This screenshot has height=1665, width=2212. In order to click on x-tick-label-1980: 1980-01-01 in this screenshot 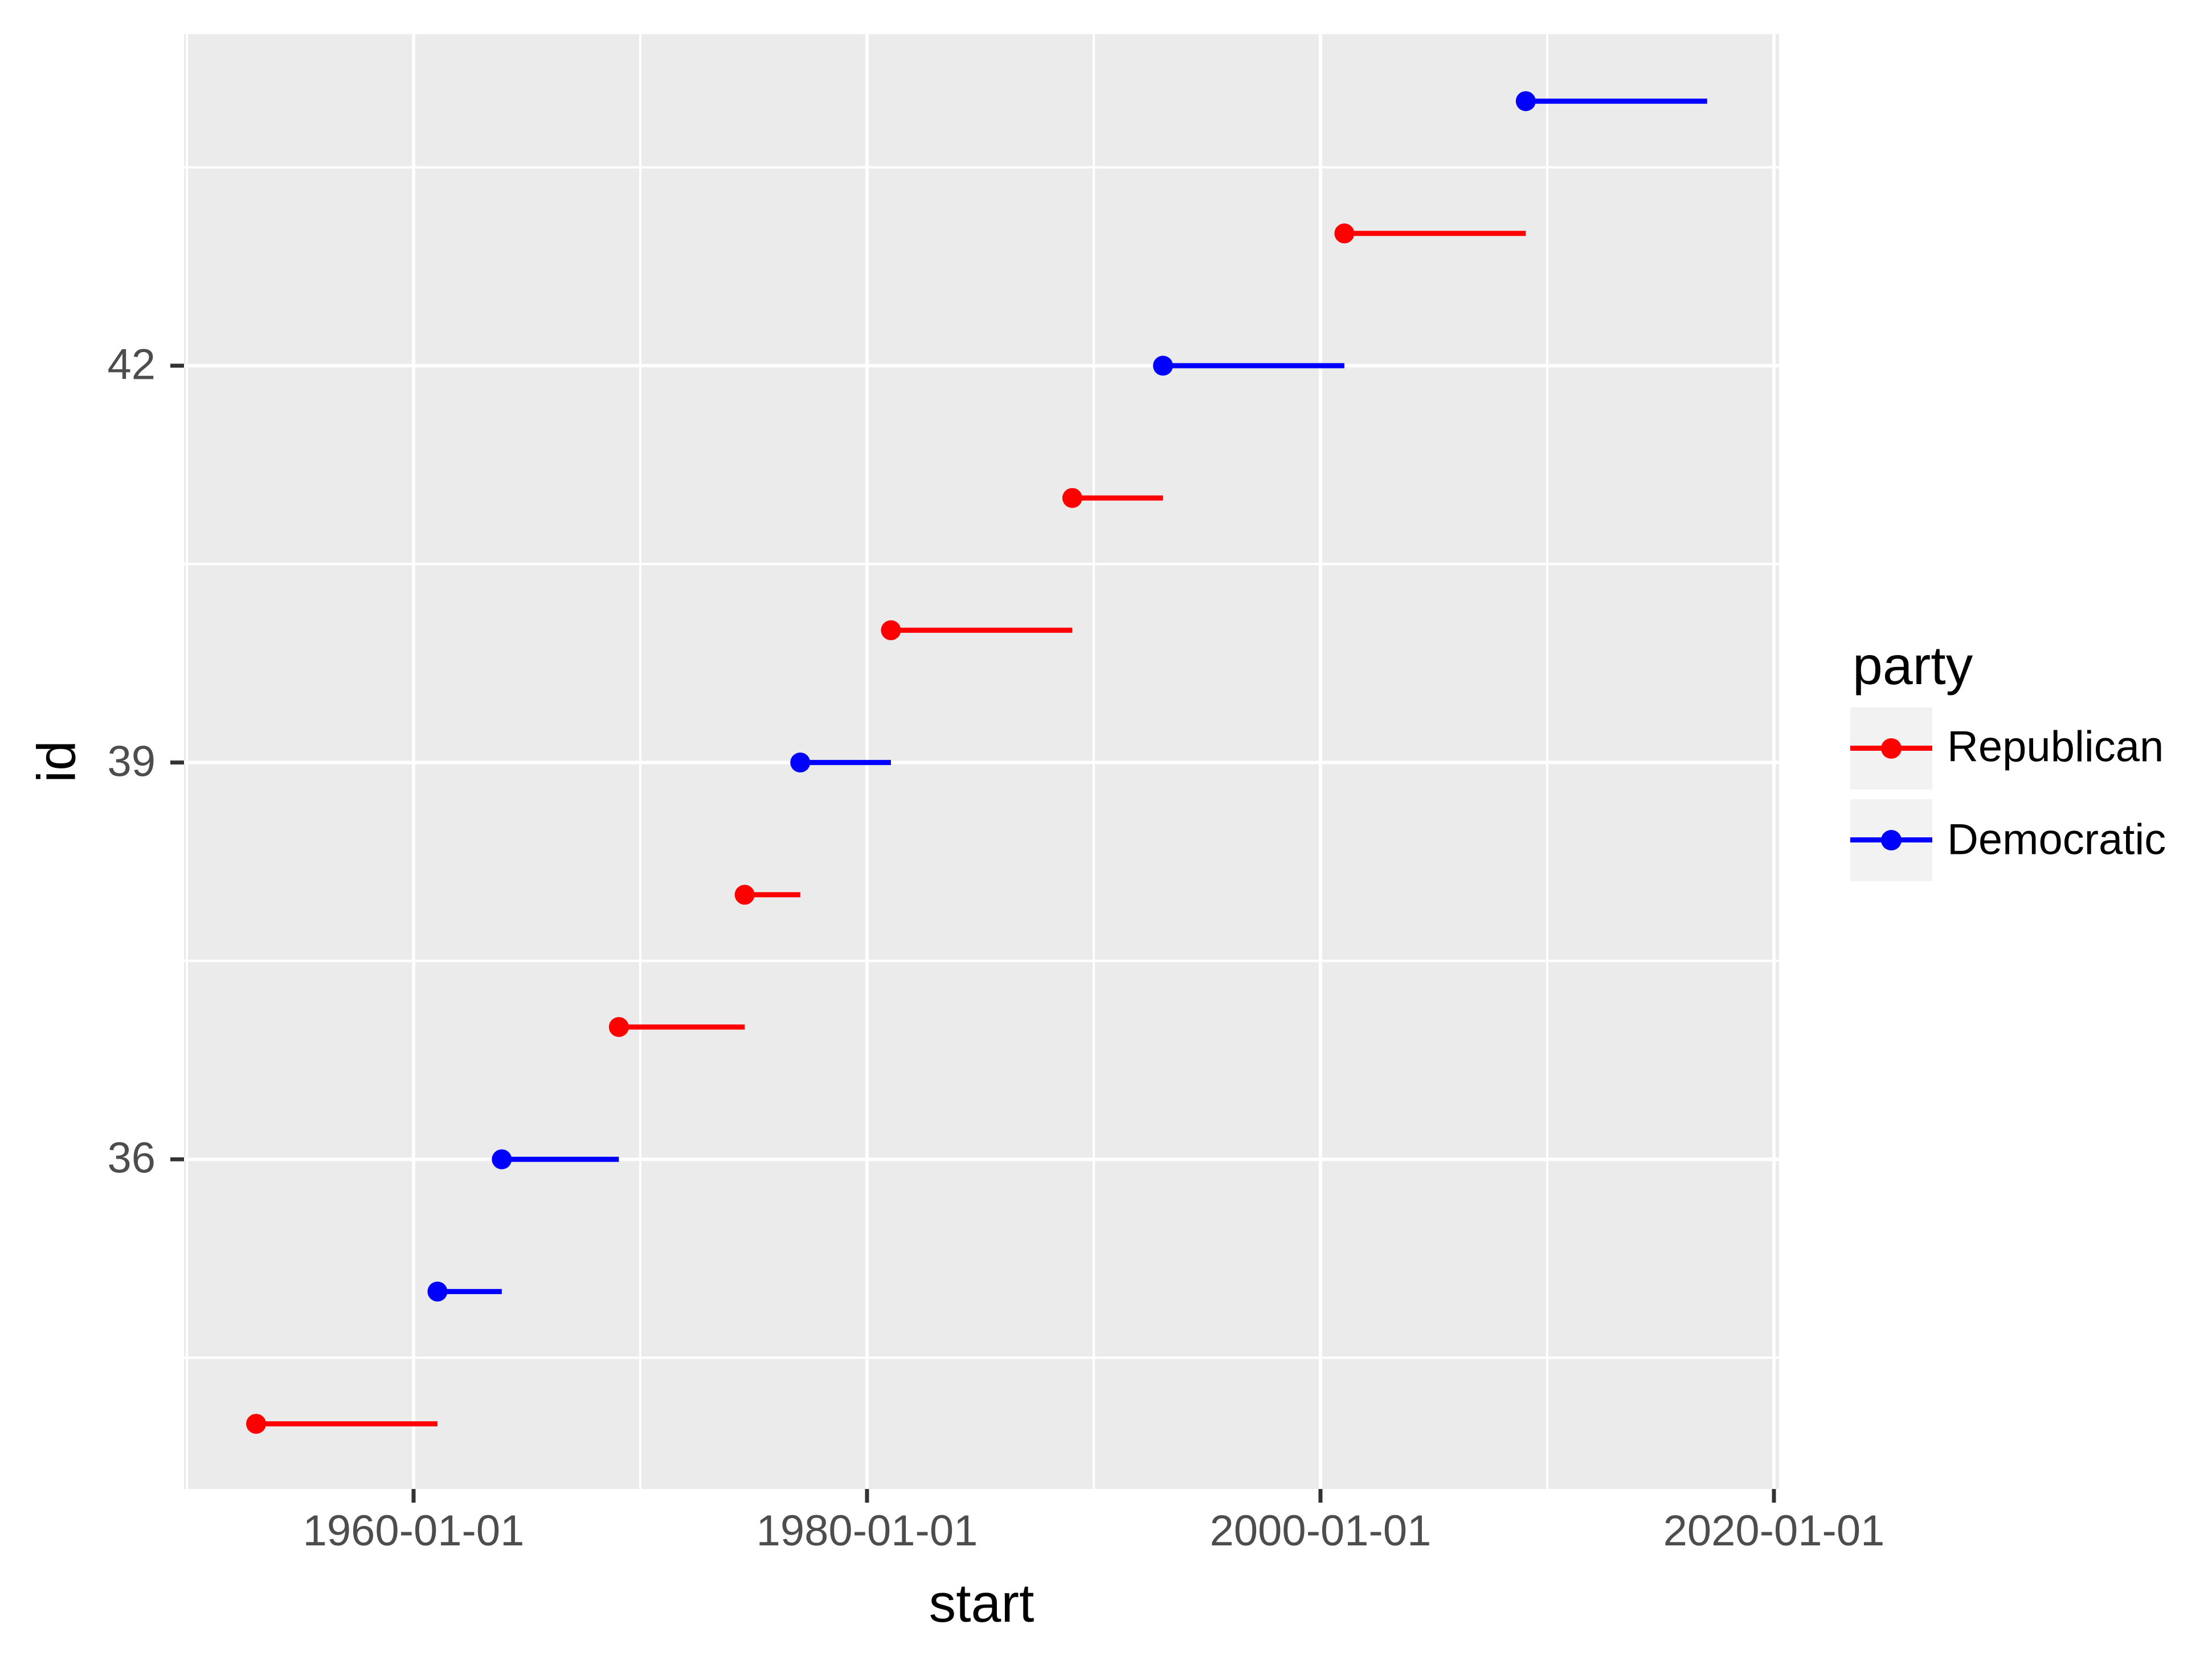, I will do `click(867, 1531)`.